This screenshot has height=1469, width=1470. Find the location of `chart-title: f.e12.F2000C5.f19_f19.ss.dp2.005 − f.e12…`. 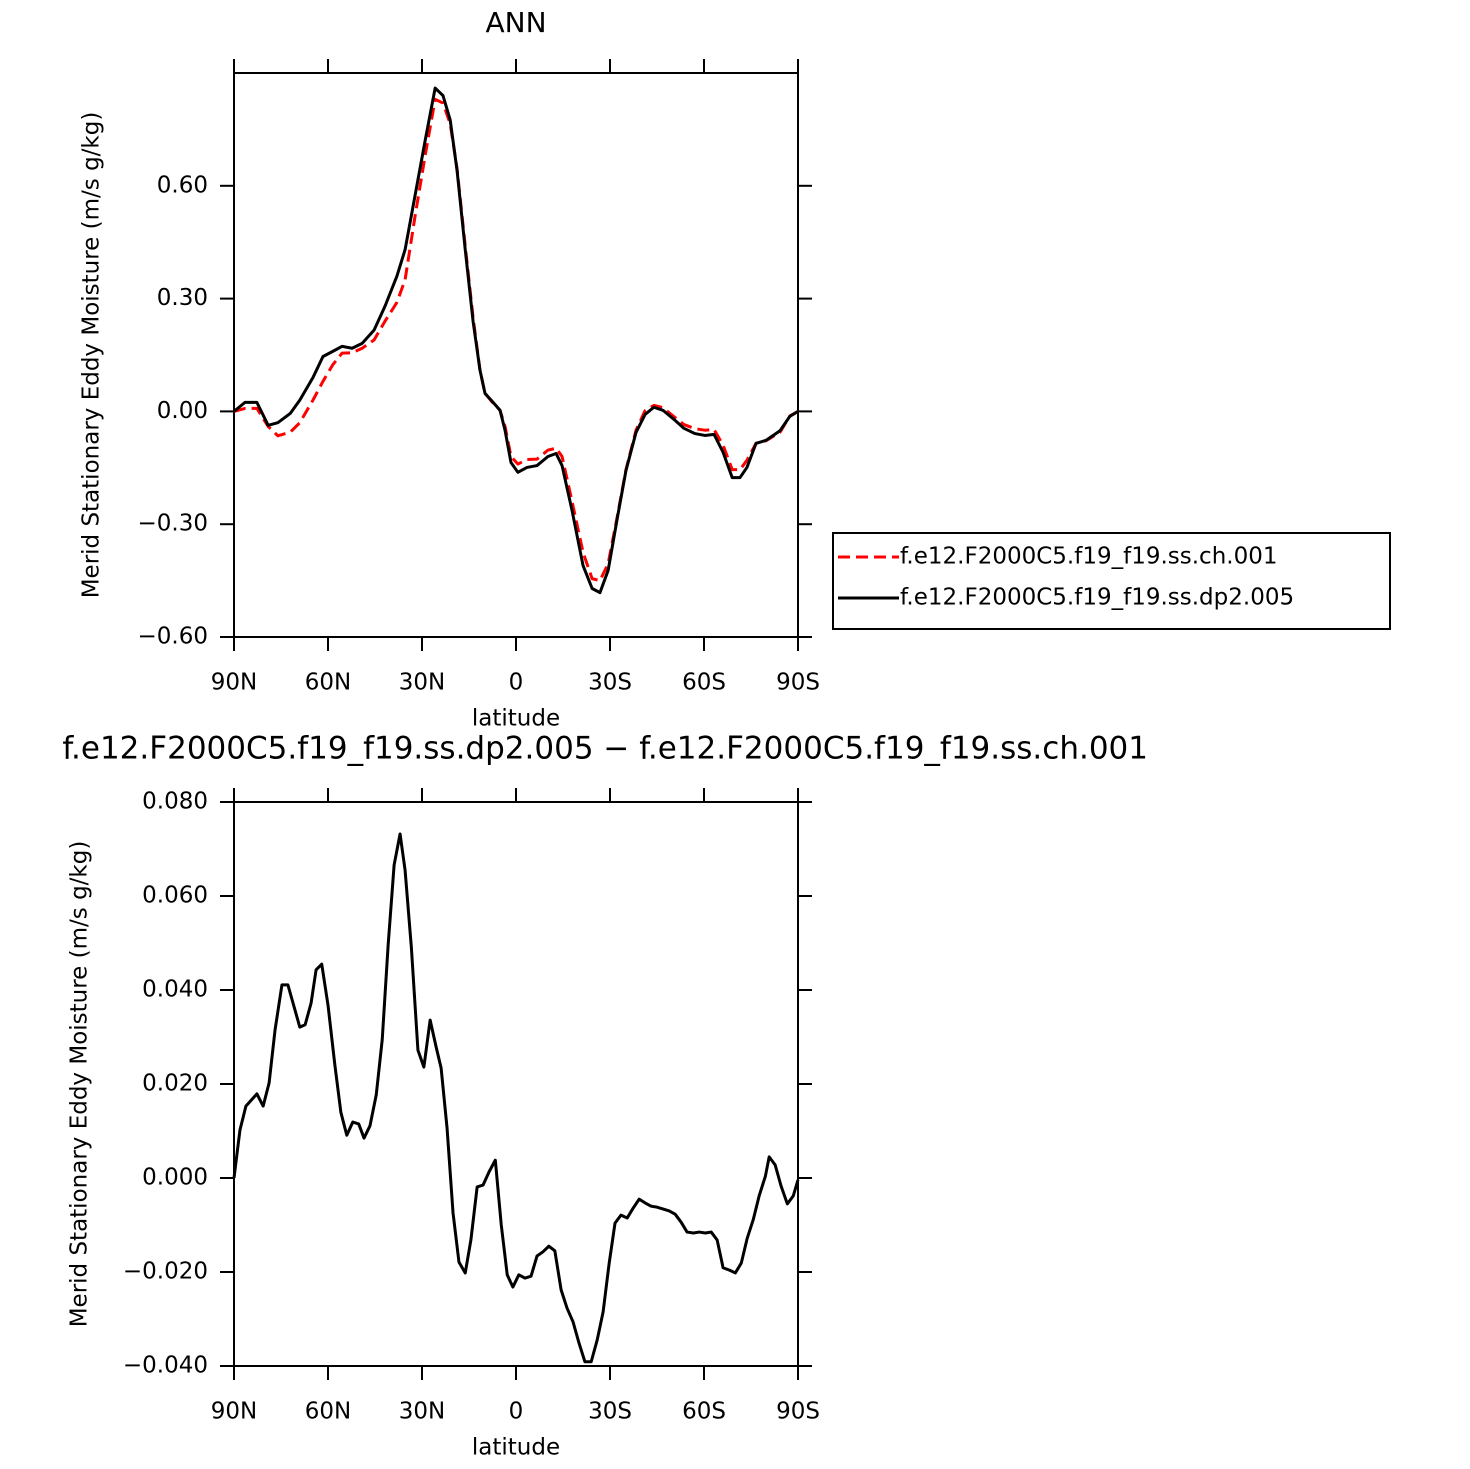

chart-title: f.e12.F2000C5.f19_f19.ss.dp2.005 − f.e12… is located at coordinates (605, 749).